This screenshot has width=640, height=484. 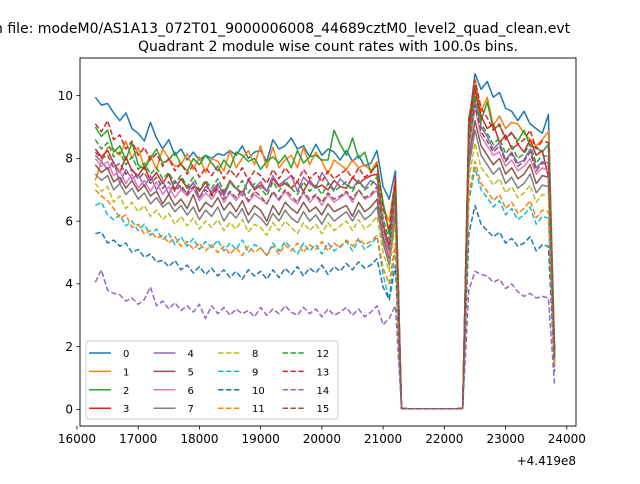 I want to click on y-tick-label: 4, so click(x=69, y=284).